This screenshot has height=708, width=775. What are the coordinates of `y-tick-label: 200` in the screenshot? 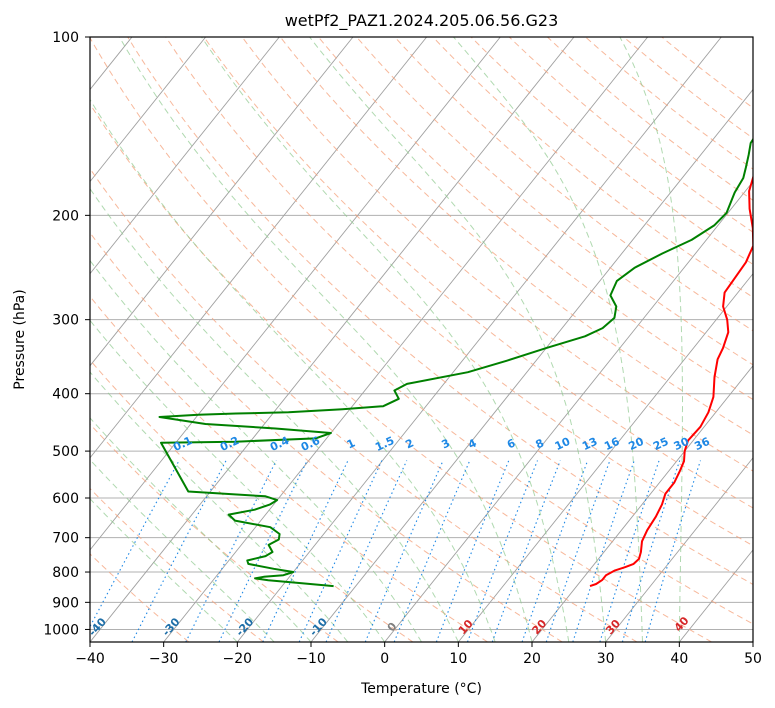 It's located at (65, 216).